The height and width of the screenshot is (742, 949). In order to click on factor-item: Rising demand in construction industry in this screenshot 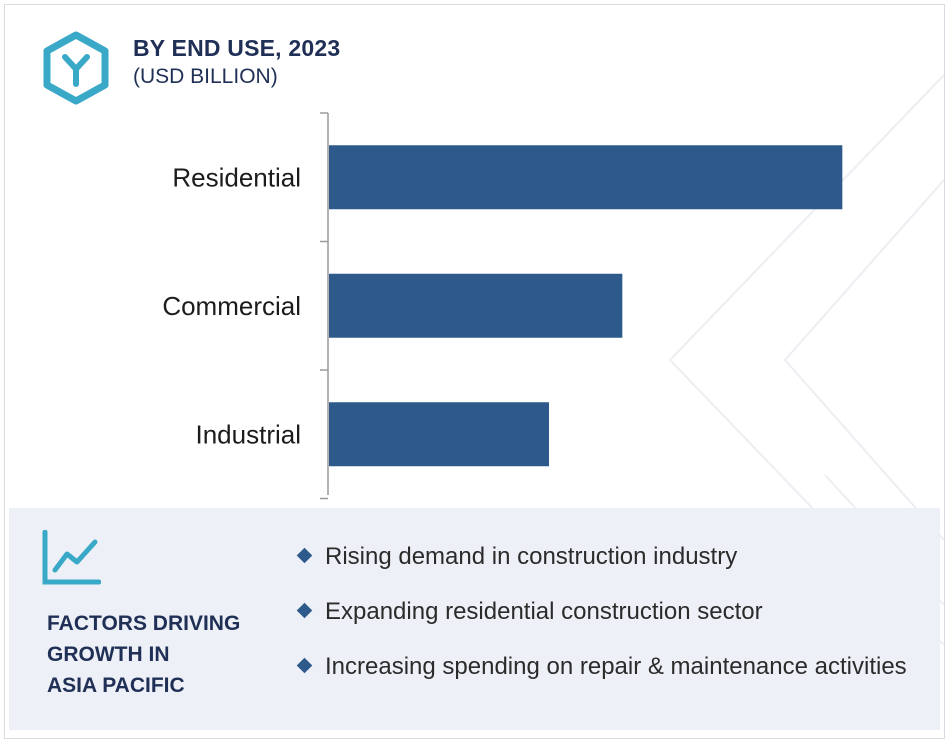, I will do `click(606, 557)`.